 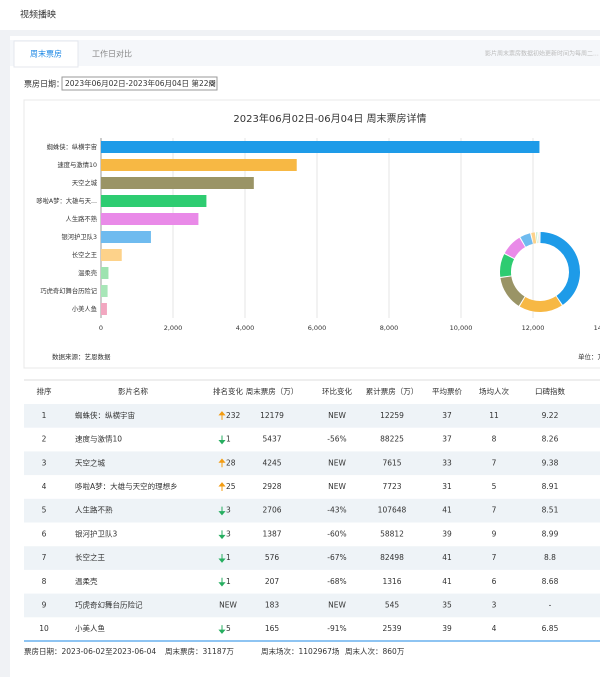 I want to click on table-cell: 12259, so click(x=392, y=415).